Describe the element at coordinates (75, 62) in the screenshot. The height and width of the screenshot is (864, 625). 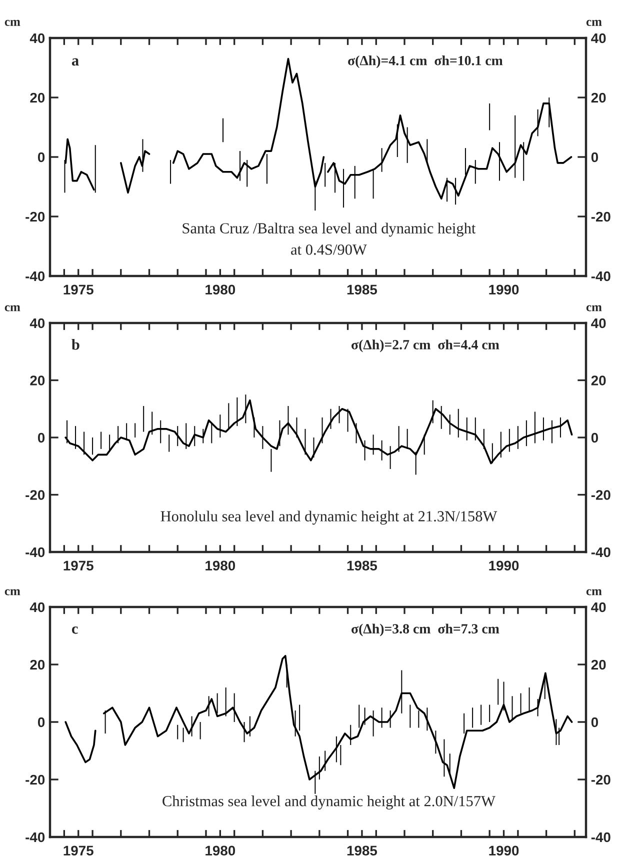
I see `annotation: a` at that location.